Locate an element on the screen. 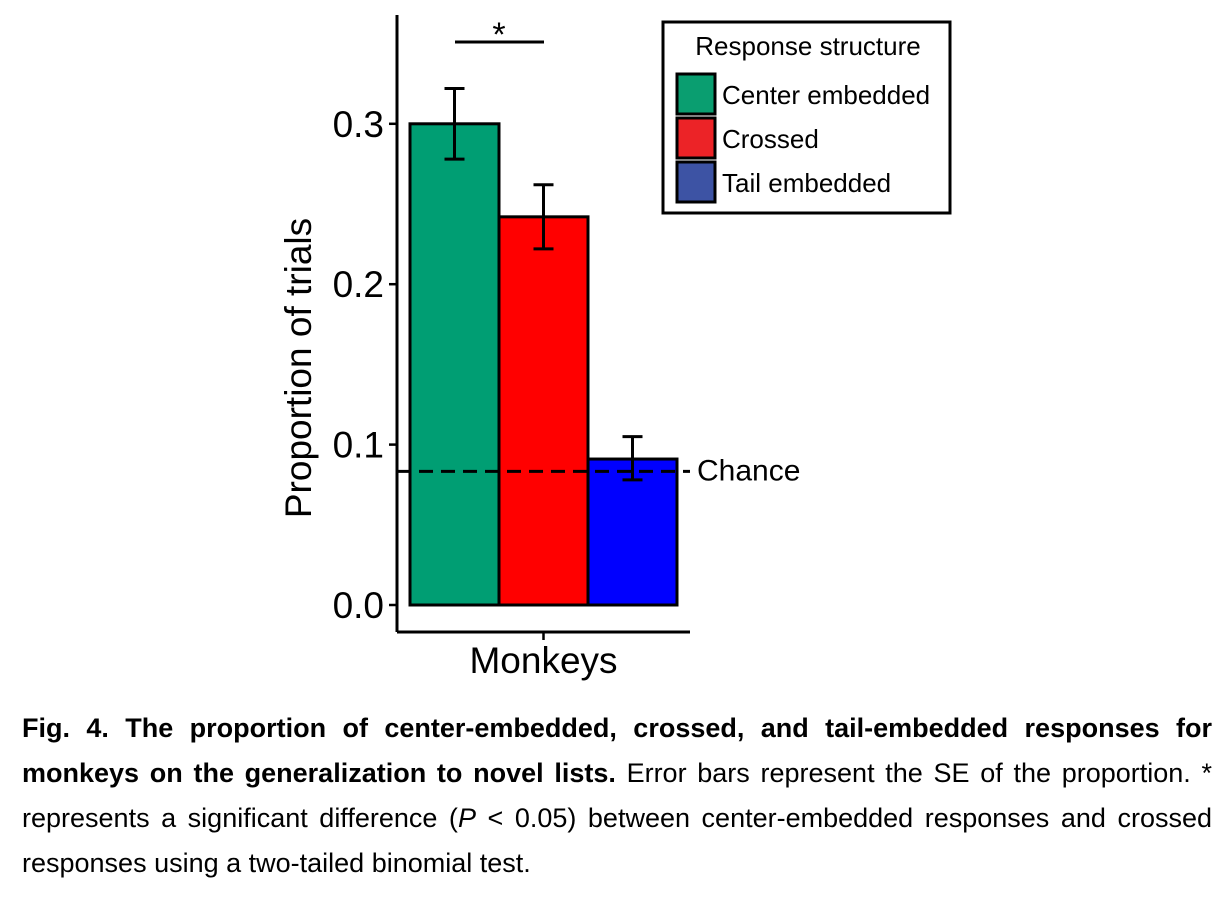 This screenshot has width=1232, height=901. legend-title: Response structure is located at coordinates (807, 46).